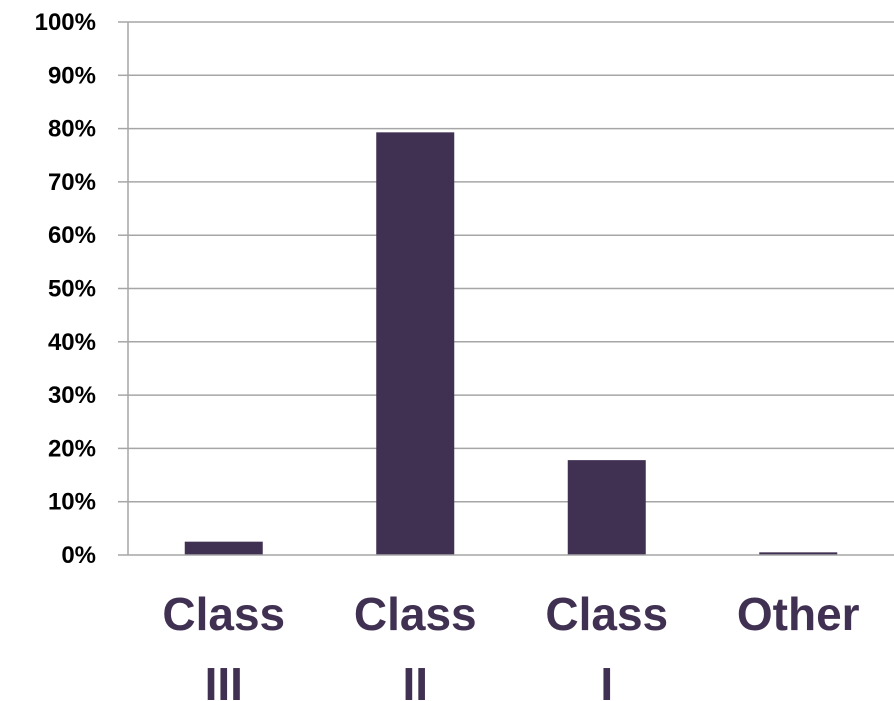  I want to click on y-tick-label: 50%, so click(72, 289).